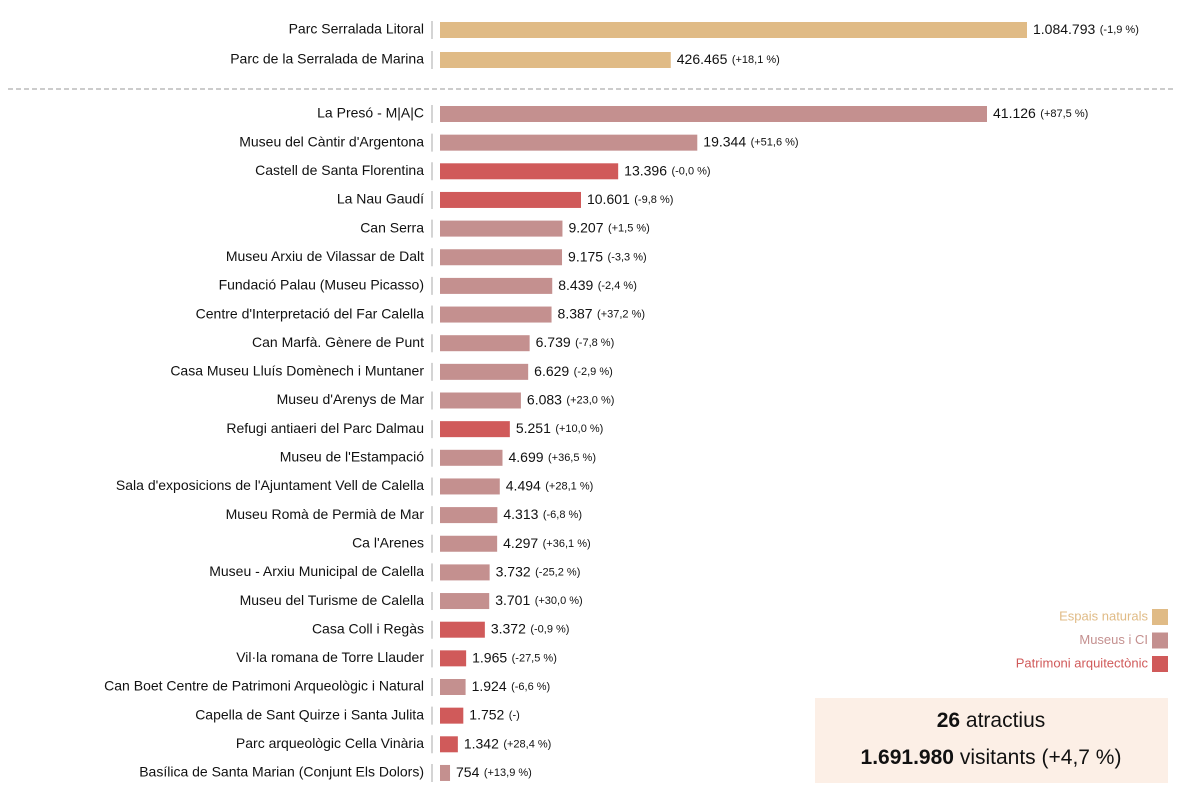 The image size is (1182, 788). Describe the element at coordinates (621, 314) in the screenshot. I see `change: (+37,2 %)` at that location.